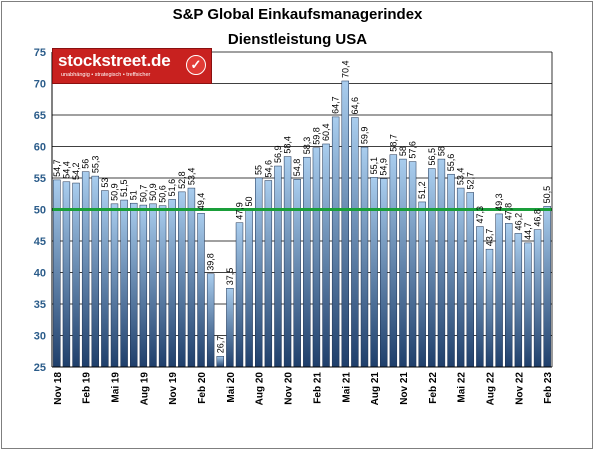 The height and width of the screenshot is (451, 595). Describe the element at coordinates (143, 194) in the screenshot. I see `data-label: 50,7` at that location.